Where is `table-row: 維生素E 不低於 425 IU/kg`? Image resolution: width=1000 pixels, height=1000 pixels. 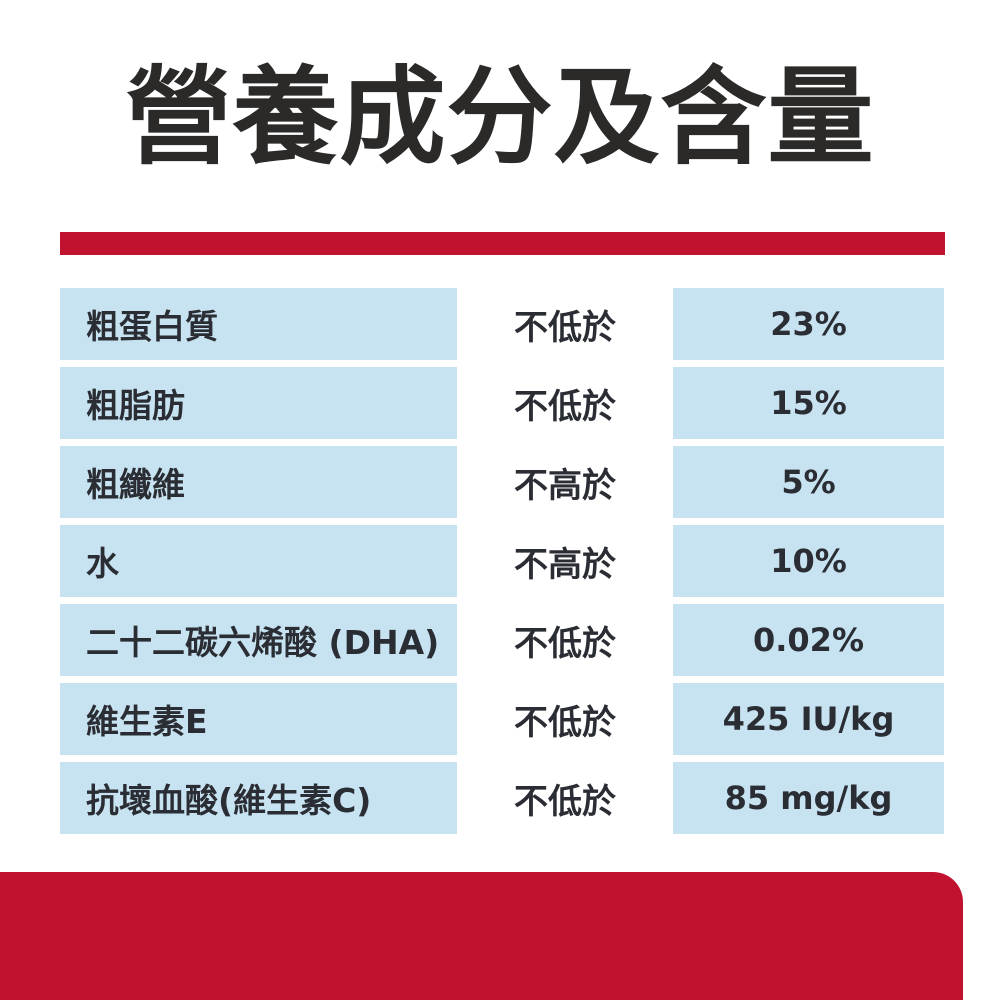
table-row: 維生素E 不低於 425 IU/kg is located at coordinates (502, 719).